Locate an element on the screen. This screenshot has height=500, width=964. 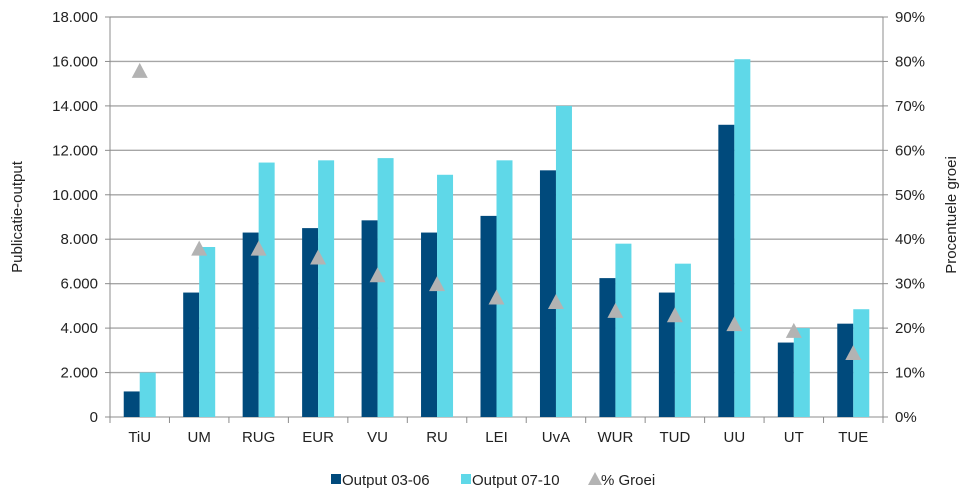
y2-tick-label: 70% is located at coordinates (910, 106).